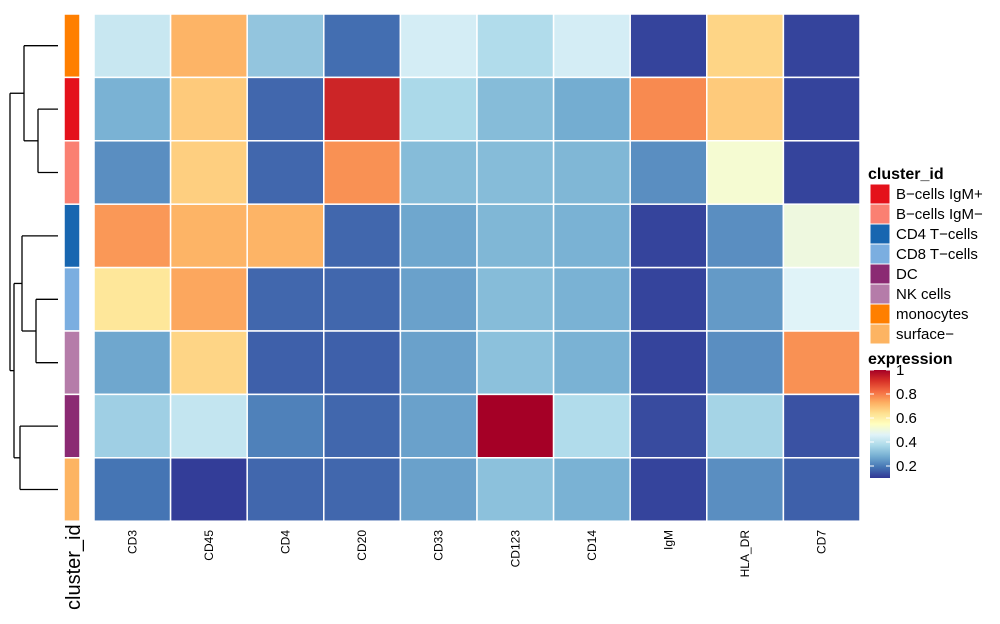 This screenshot has height=624, width=1000. What do you see at coordinates (932, 314) in the screenshot?
I see `cluster-legend-label: monocytes` at bounding box center [932, 314].